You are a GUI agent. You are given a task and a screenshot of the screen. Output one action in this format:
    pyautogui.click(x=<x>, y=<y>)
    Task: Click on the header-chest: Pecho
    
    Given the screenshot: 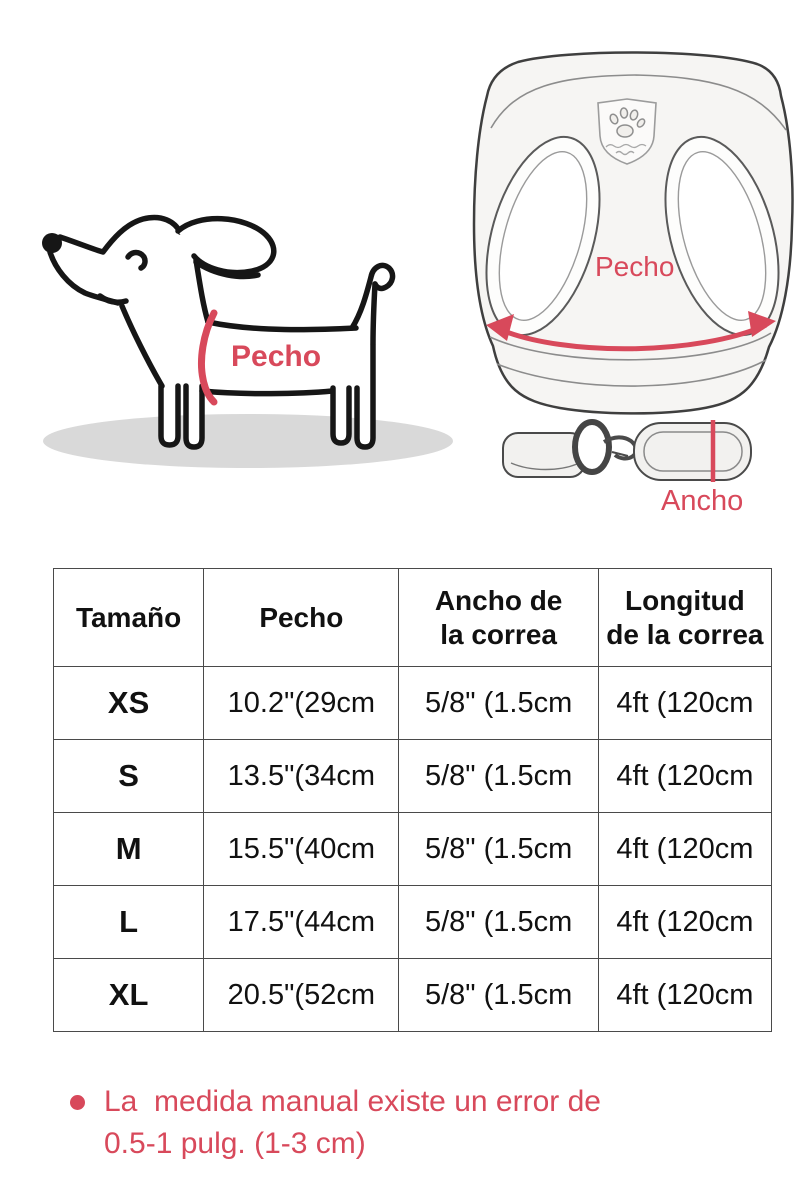 What is the action you would take?
    pyautogui.click(x=301, y=617)
    